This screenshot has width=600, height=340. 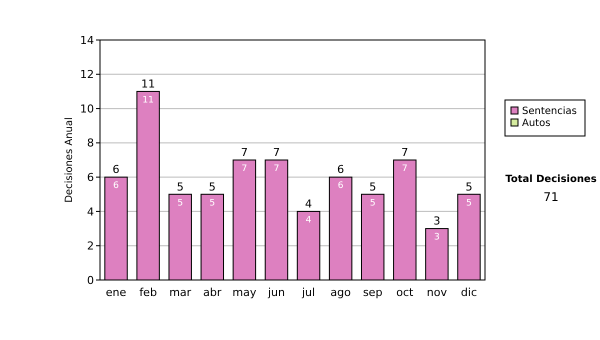 What do you see at coordinates (90, 177) in the screenshot?
I see `y-tick-label: 6` at bounding box center [90, 177].